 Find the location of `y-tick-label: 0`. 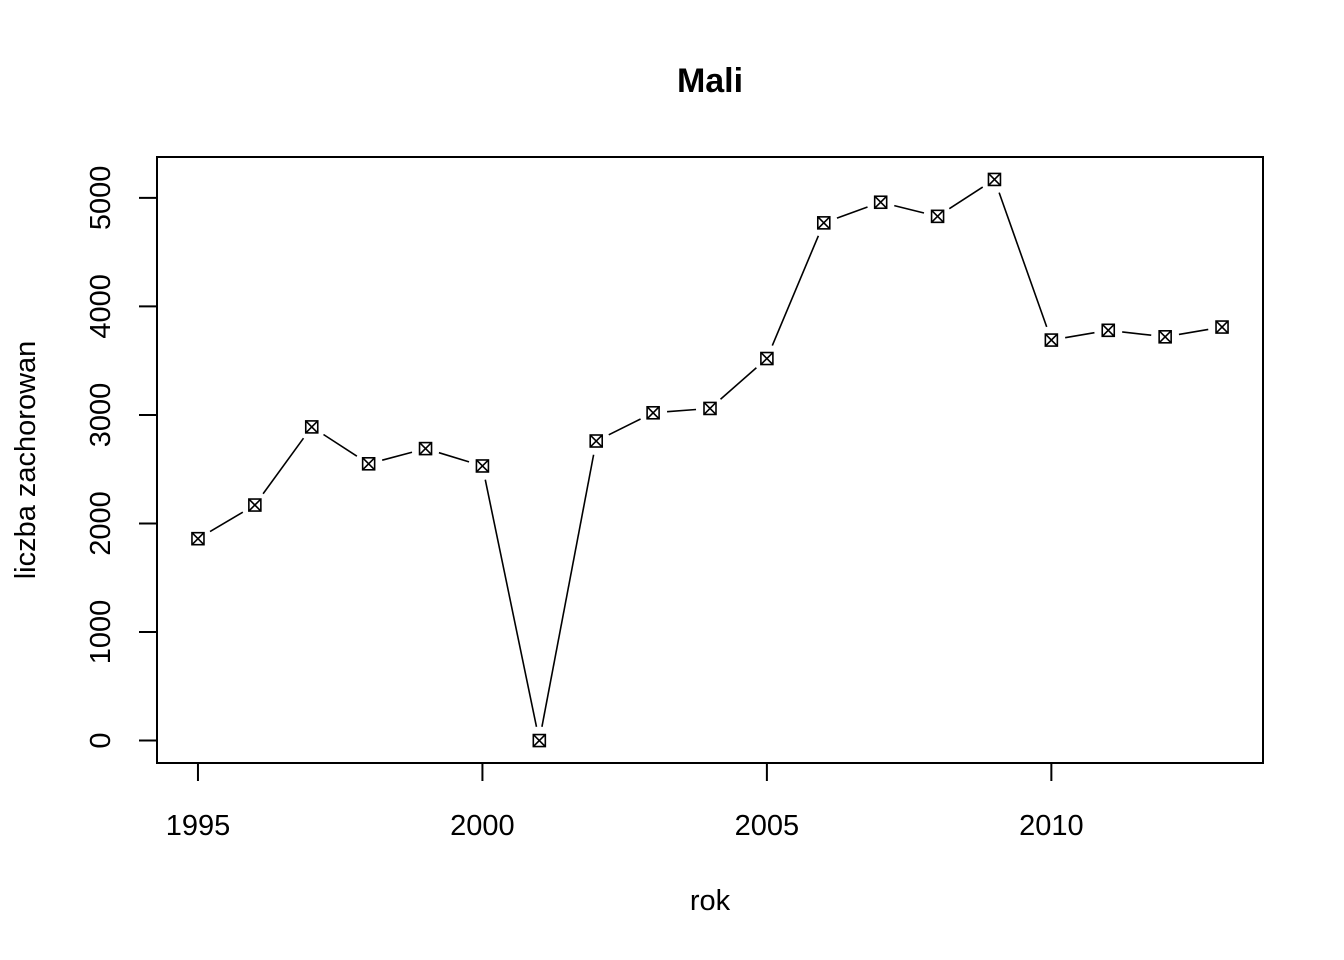

y-tick-label: 0 is located at coordinates (101, 740).